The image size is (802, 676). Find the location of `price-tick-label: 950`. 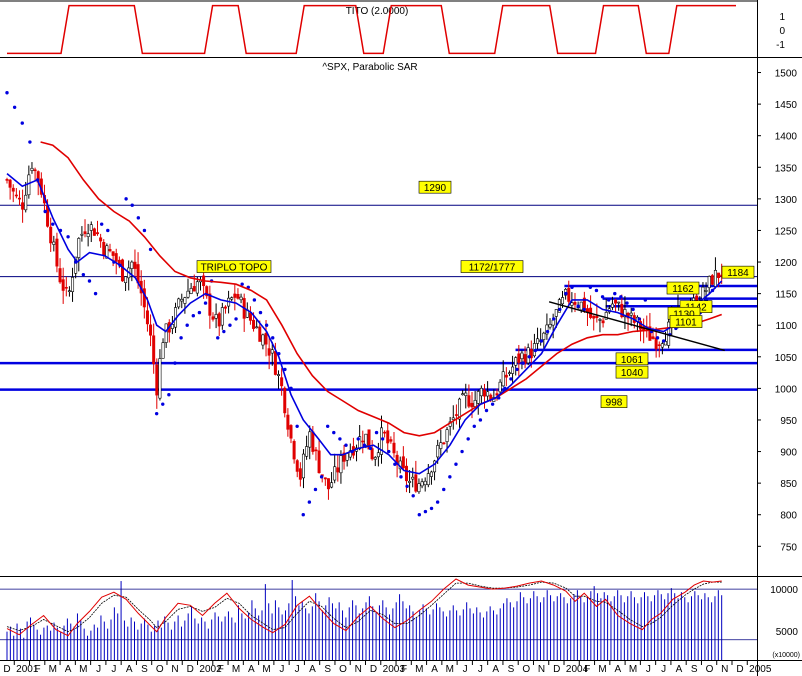

price-tick-label: 950 is located at coordinates (788, 421).